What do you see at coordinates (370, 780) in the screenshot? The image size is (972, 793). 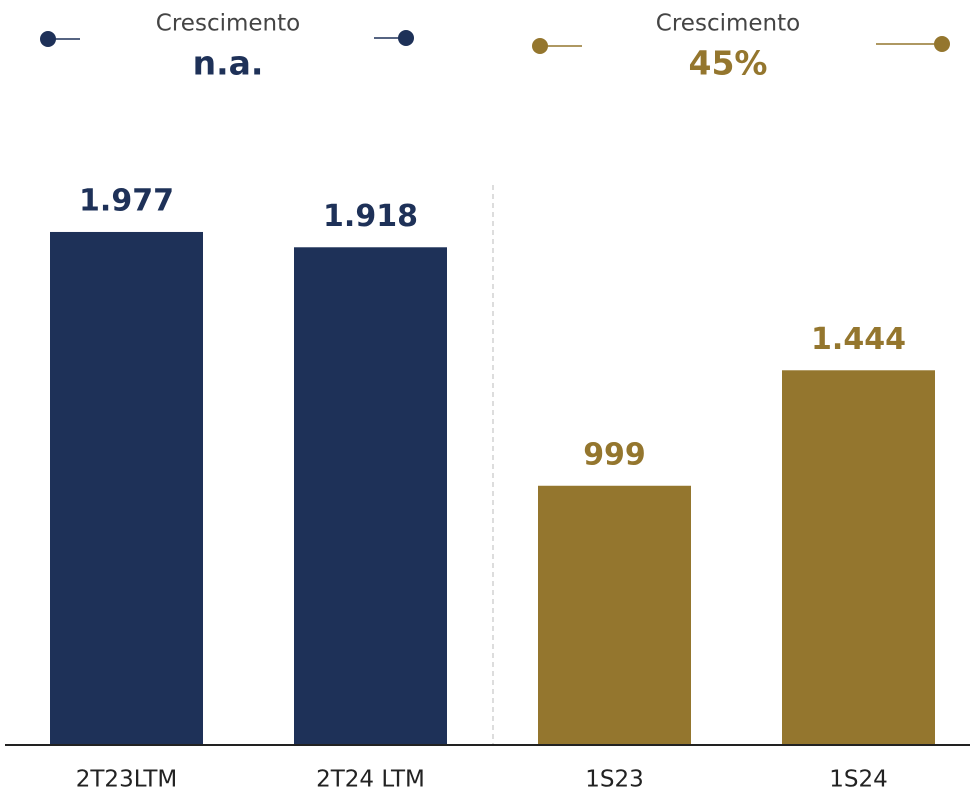 I see `x-tick-label: 2T24 LTM` at bounding box center [370, 780].